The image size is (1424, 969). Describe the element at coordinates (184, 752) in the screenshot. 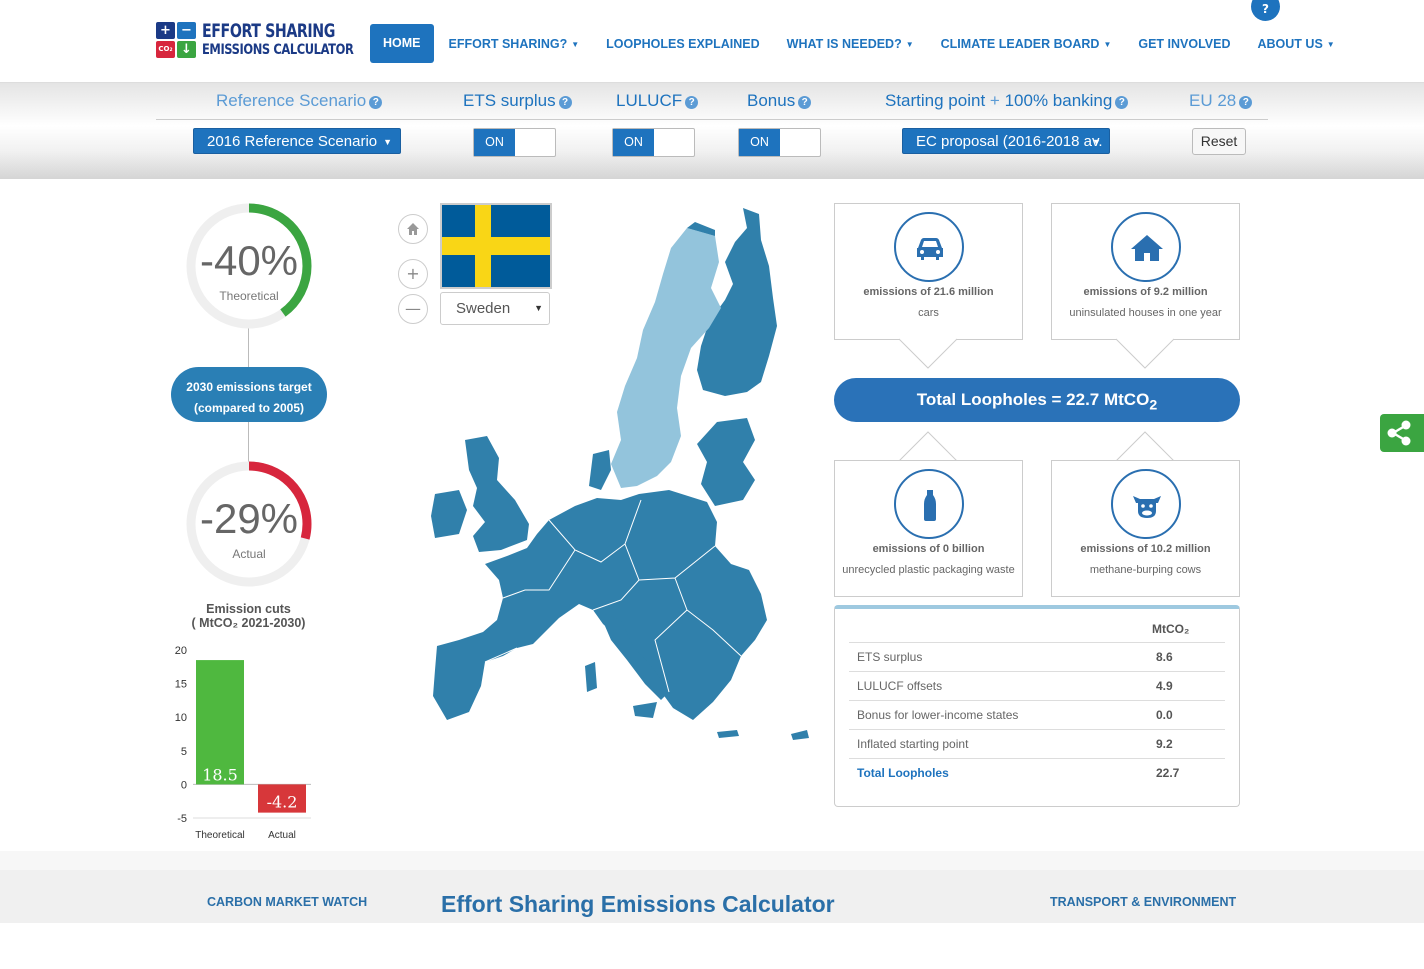

I see `y-tick-label: 5` at that location.